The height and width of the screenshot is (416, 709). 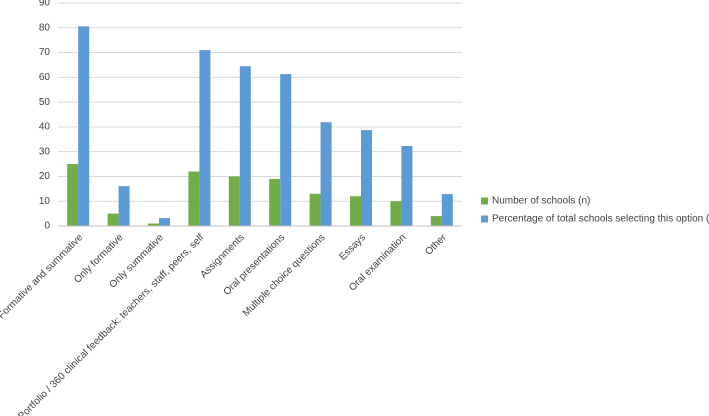 I want to click on y-tick-label: 60, so click(x=45, y=77).